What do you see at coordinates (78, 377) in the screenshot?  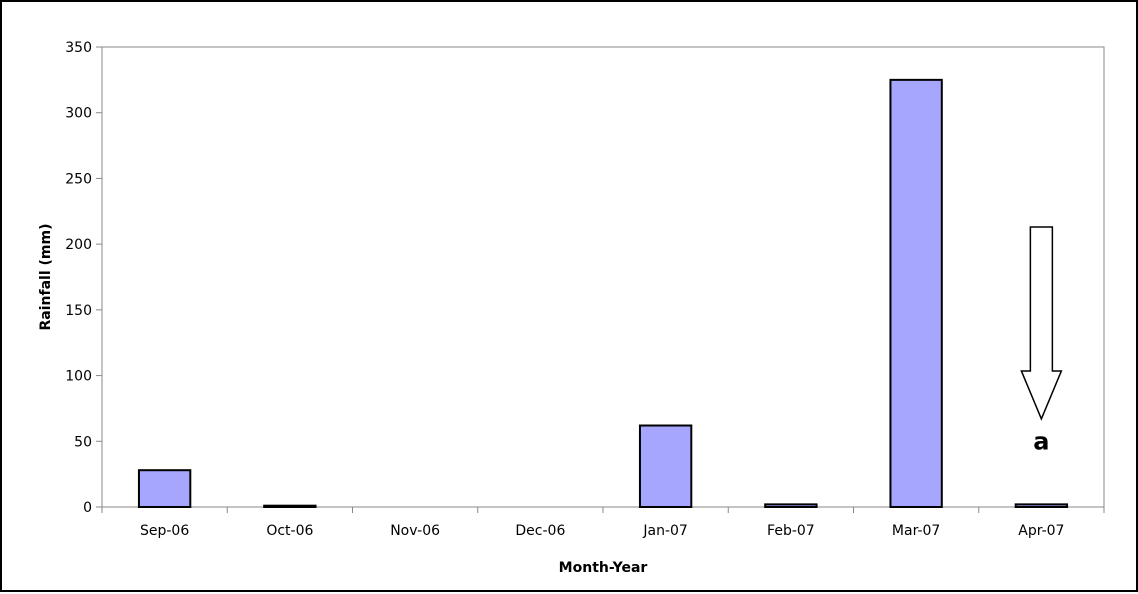 I see `y-tick-label: 100` at bounding box center [78, 377].